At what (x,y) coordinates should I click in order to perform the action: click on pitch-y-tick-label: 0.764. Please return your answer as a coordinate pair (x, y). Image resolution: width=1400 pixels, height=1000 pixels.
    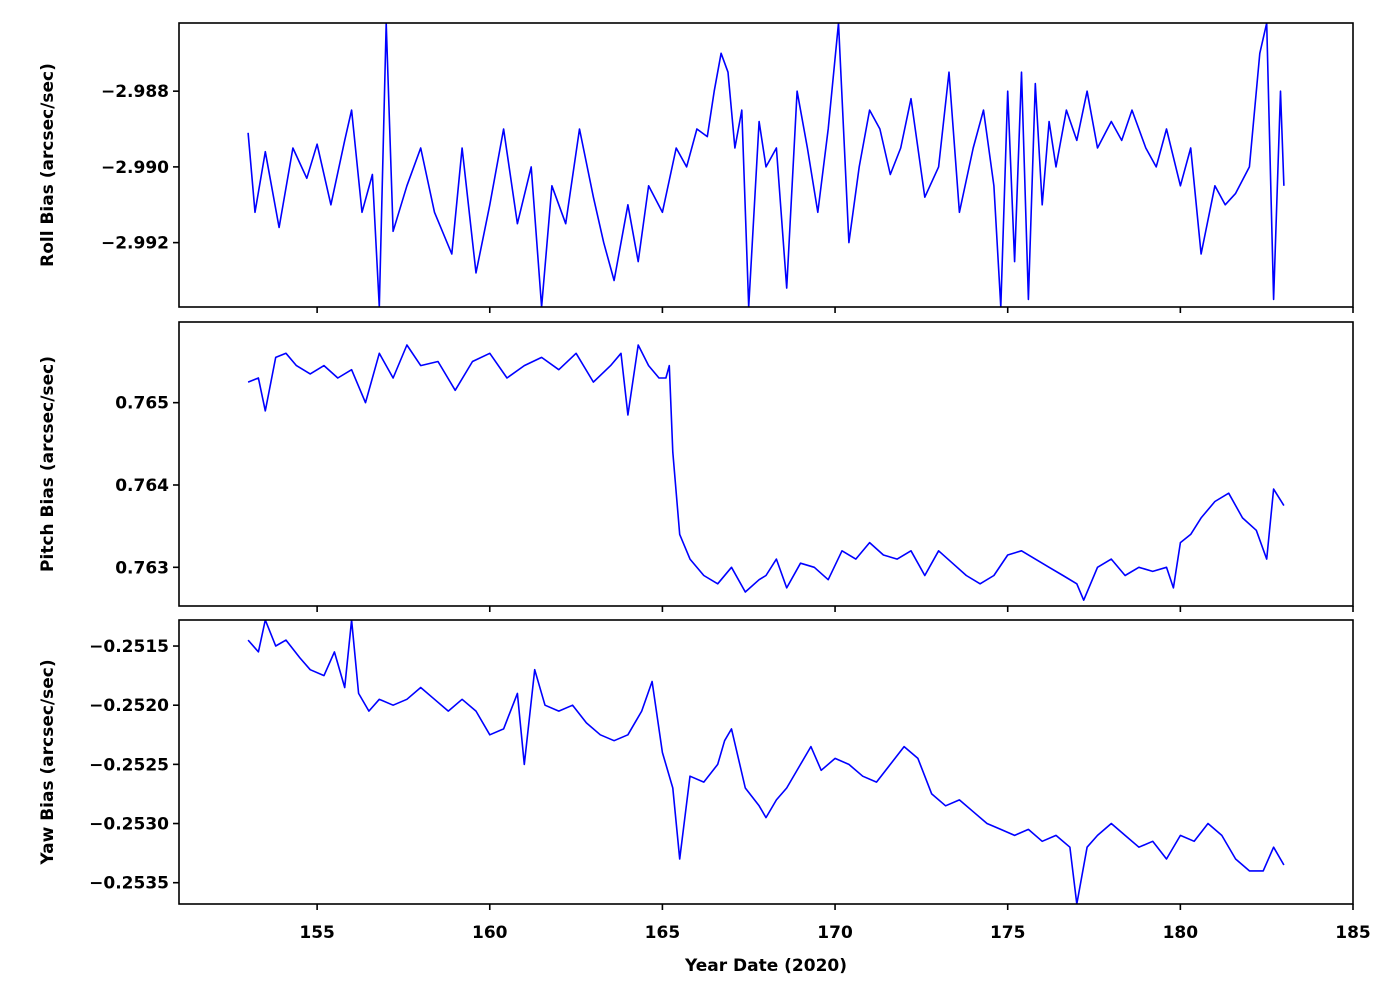
    Looking at the image, I should click on (142, 486).